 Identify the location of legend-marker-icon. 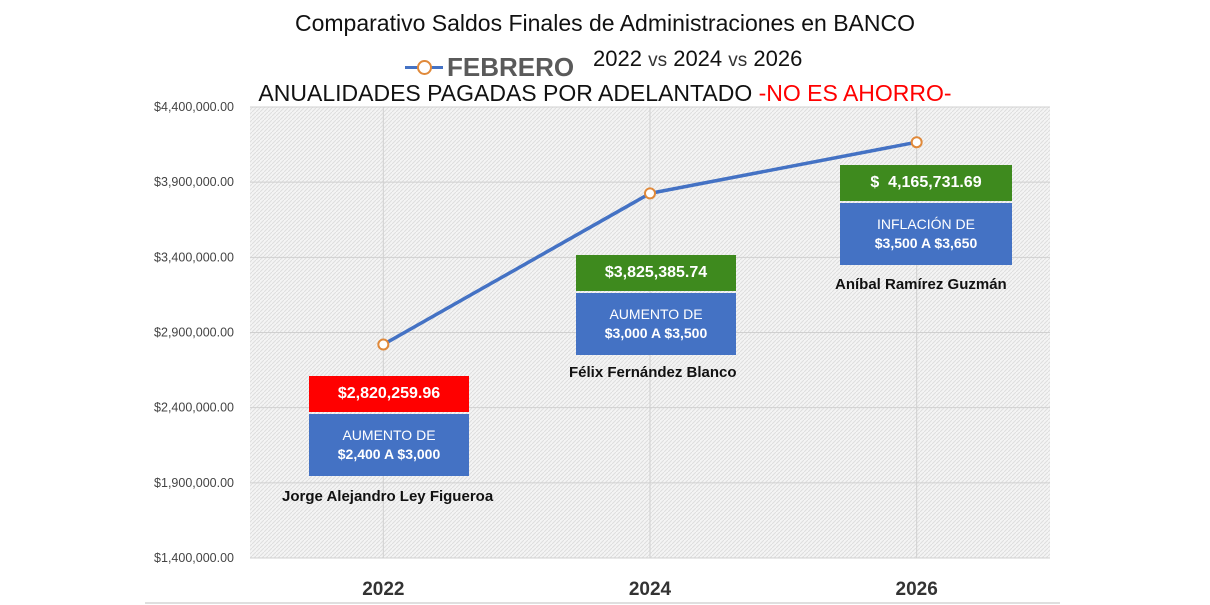
(424, 67).